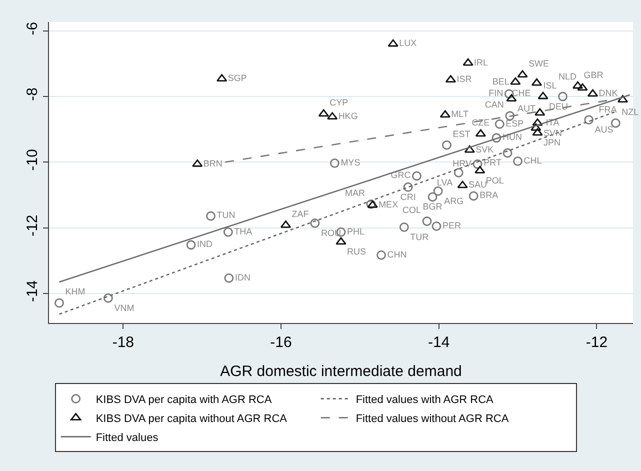 This screenshot has height=471, width=641. Describe the element at coordinates (243, 231) in the screenshot. I see `data-label: THA` at that location.